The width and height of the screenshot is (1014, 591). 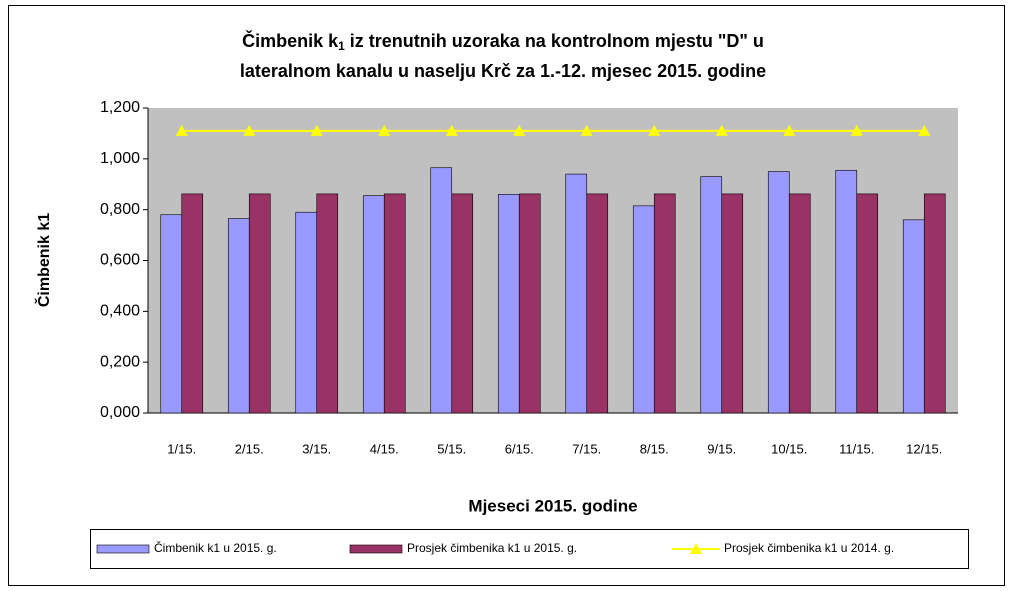 What do you see at coordinates (519, 448) in the screenshot?
I see `x-tick-label: 6/15.` at bounding box center [519, 448].